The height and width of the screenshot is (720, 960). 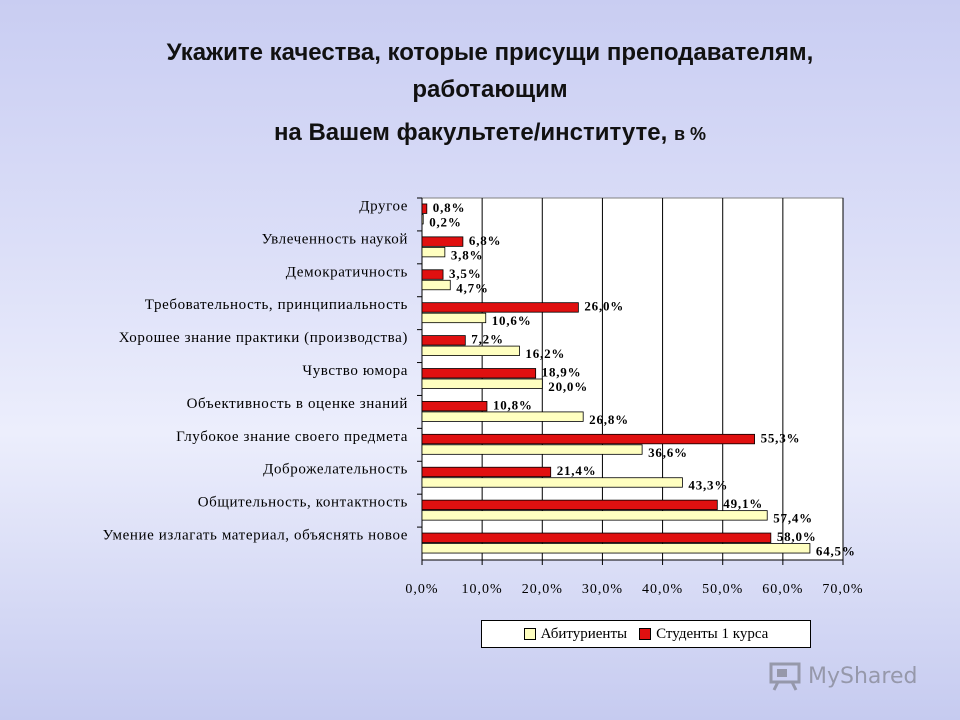 I want to click on data-label-applicants: 64,5%, so click(x=836, y=551).